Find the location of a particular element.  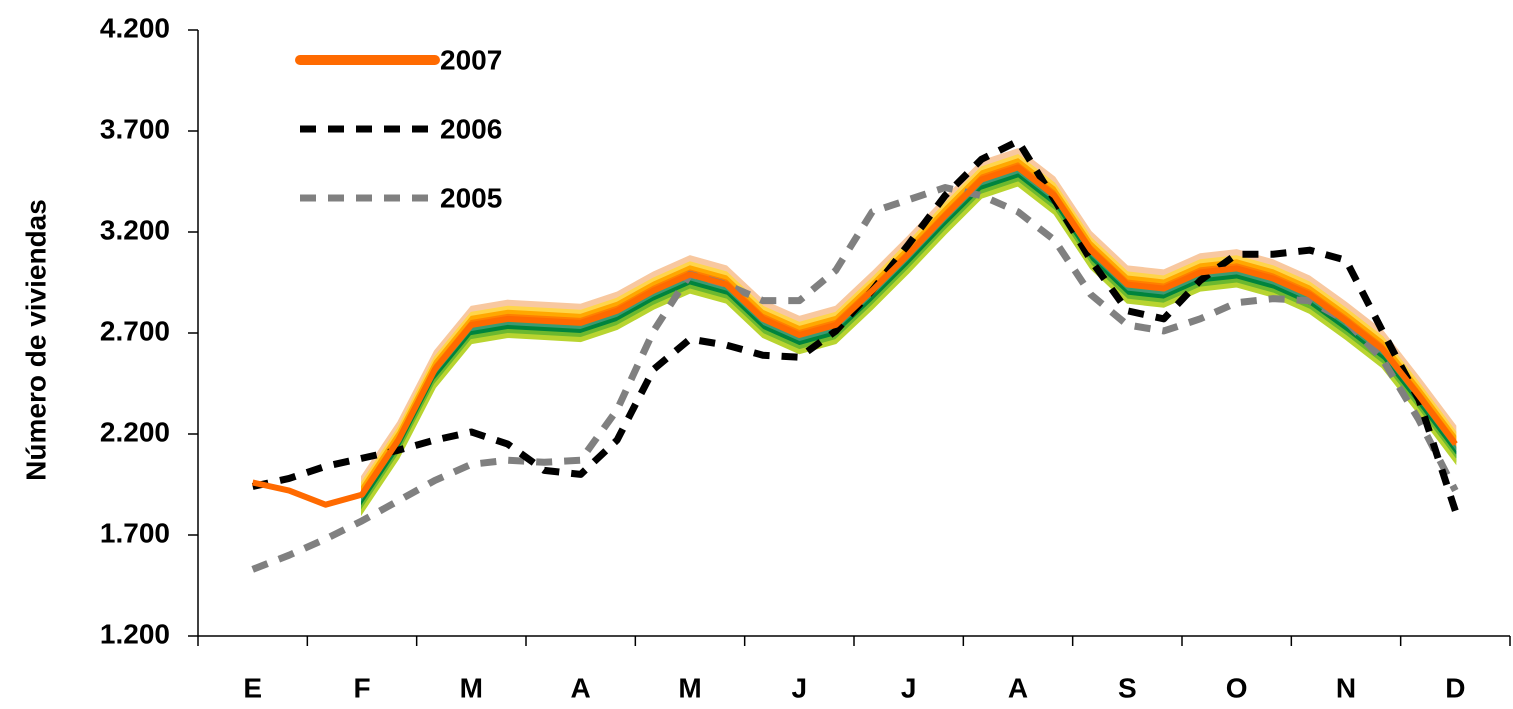

y-tick-label: 2.700 is located at coordinates (135, 330).